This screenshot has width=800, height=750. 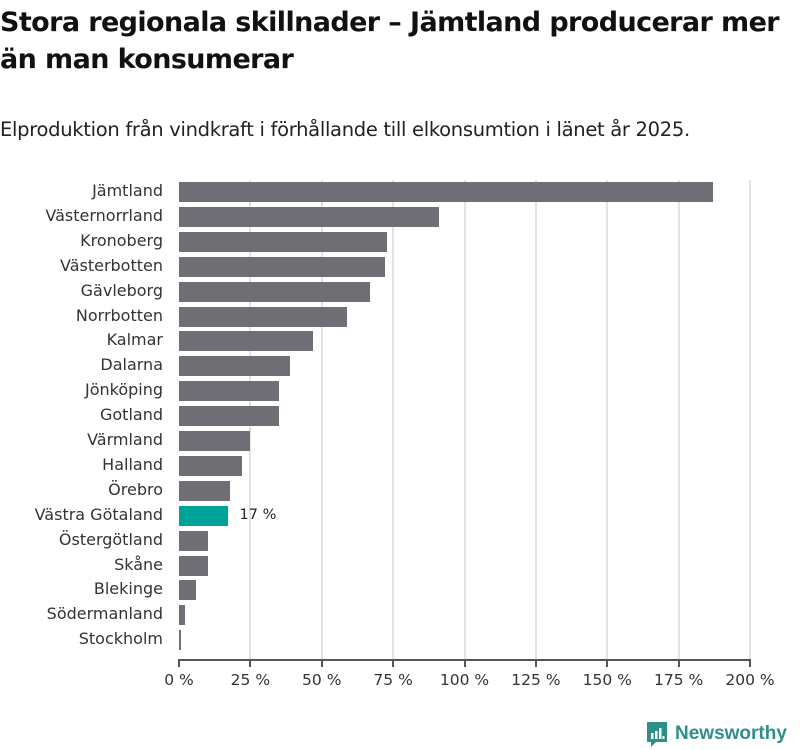 I want to click on brand-name: Newsworthy, so click(x=731, y=733).